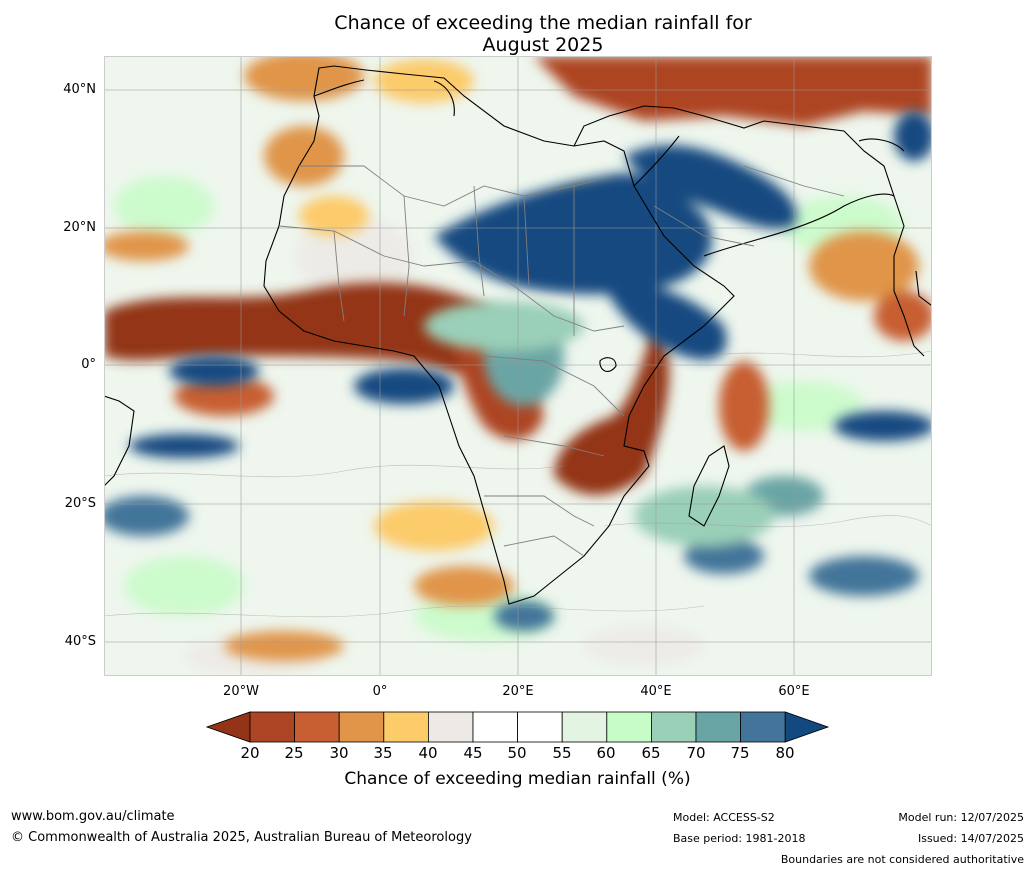 Image resolution: width=1035 pixels, height=873 pixels. What do you see at coordinates (961, 817) in the screenshot?
I see `footer-model-run: Model run: 12/07/2025` at bounding box center [961, 817].